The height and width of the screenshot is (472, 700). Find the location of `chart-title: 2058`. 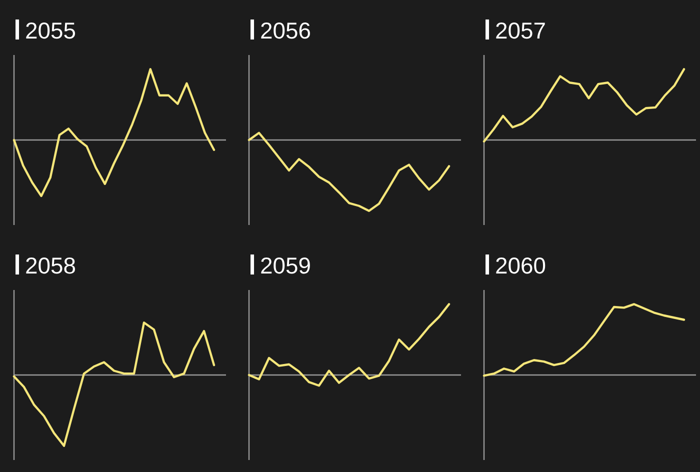

chart-title: 2058 is located at coordinates (50, 266).